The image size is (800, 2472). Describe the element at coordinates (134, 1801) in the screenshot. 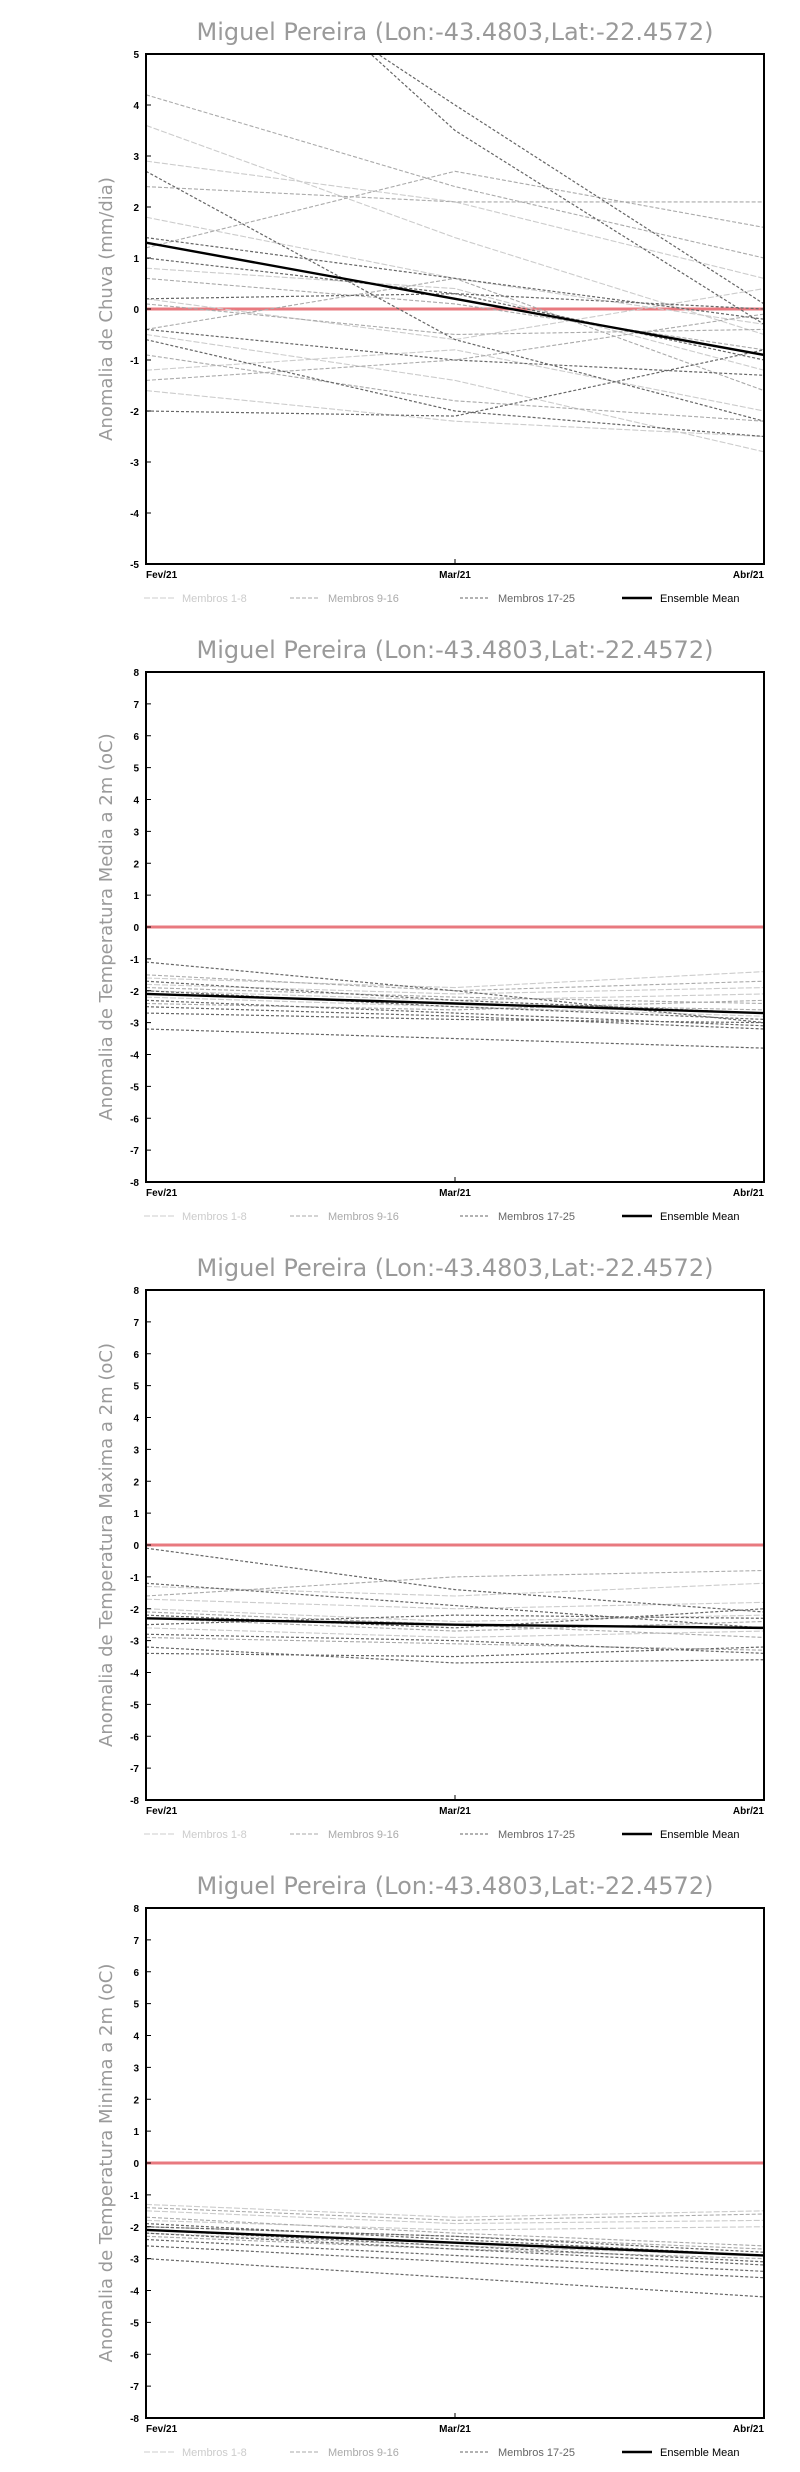

I see `y-tick-label: -8` at that location.